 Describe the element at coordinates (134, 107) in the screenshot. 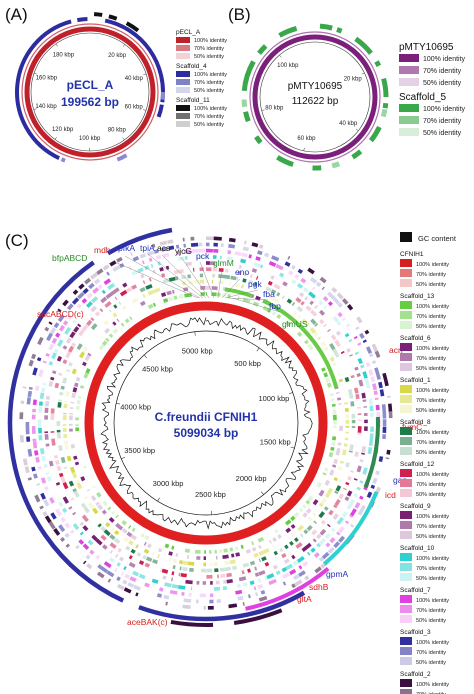

I see `tick-label: 60 kbp` at that location.